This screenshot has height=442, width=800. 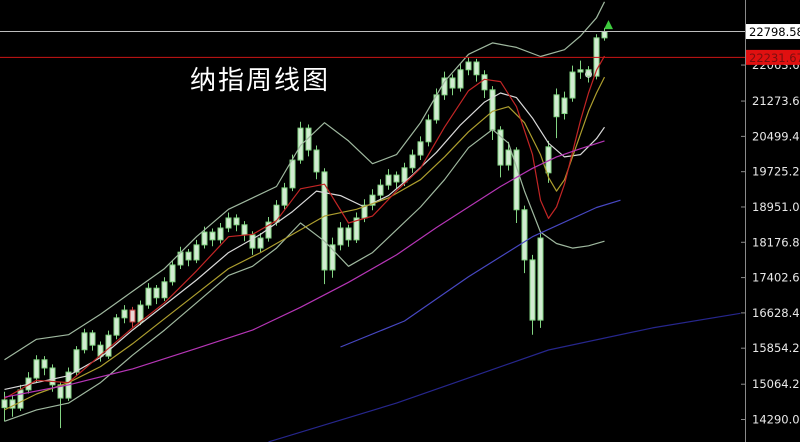 What do you see at coordinates (776, 101) in the screenshot?
I see `axis-price-label: 21273.60` at bounding box center [776, 101].